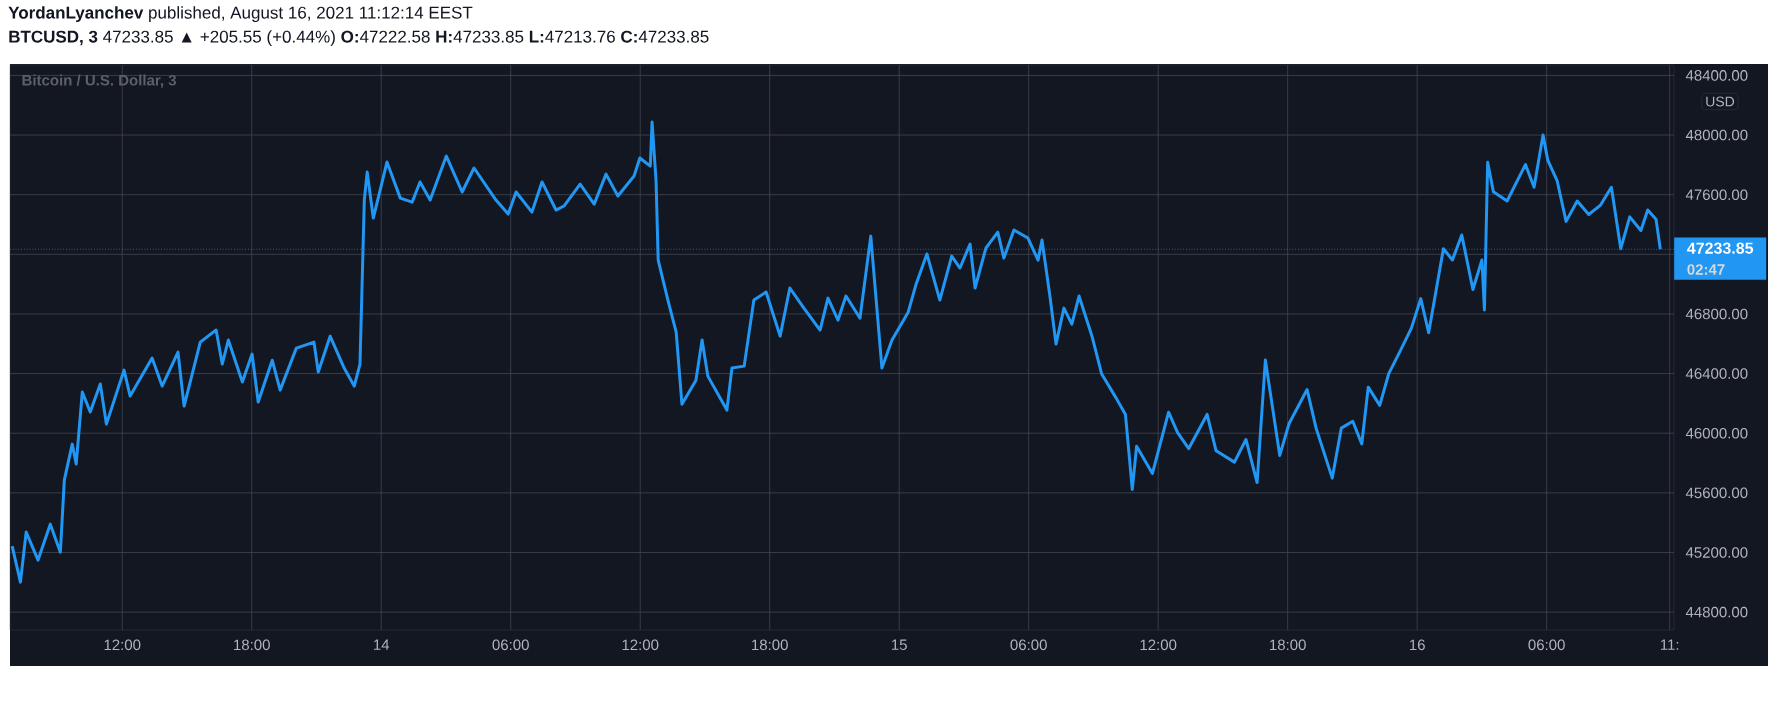 The width and height of the screenshot is (1783, 721). What do you see at coordinates (1716, 612) in the screenshot?
I see `y-tick-label: 44800.00` at bounding box center [1716, 612].